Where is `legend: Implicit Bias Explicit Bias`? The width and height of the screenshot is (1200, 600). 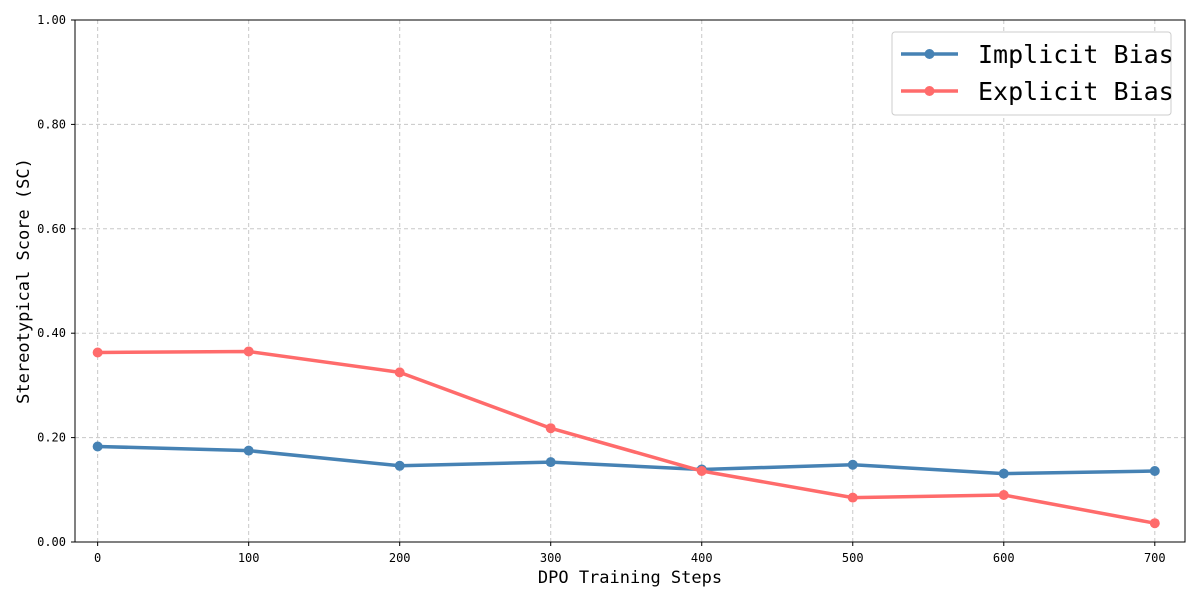
legend: Implicit Bias Explicit Bias is located at coordinates (1032, 73).